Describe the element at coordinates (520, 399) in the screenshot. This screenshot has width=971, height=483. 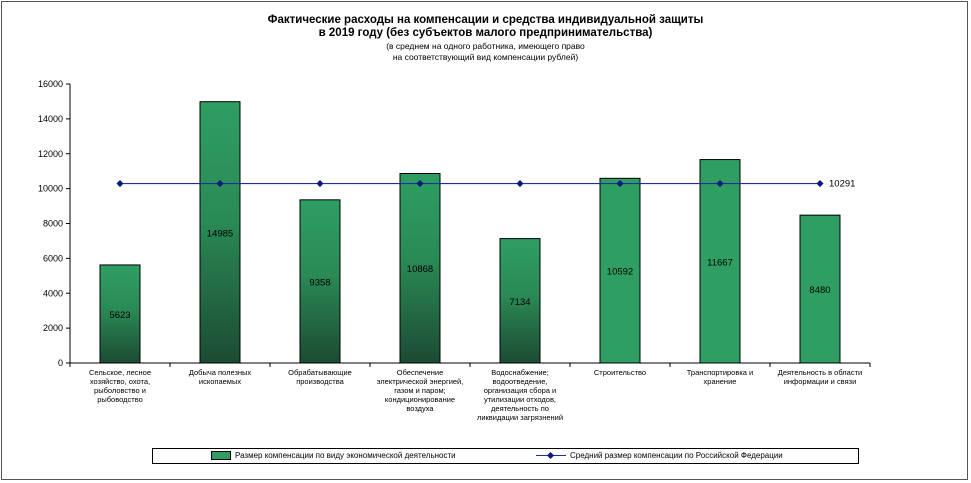
I see `x-category-label-line: утилизации отходов,` at that location.